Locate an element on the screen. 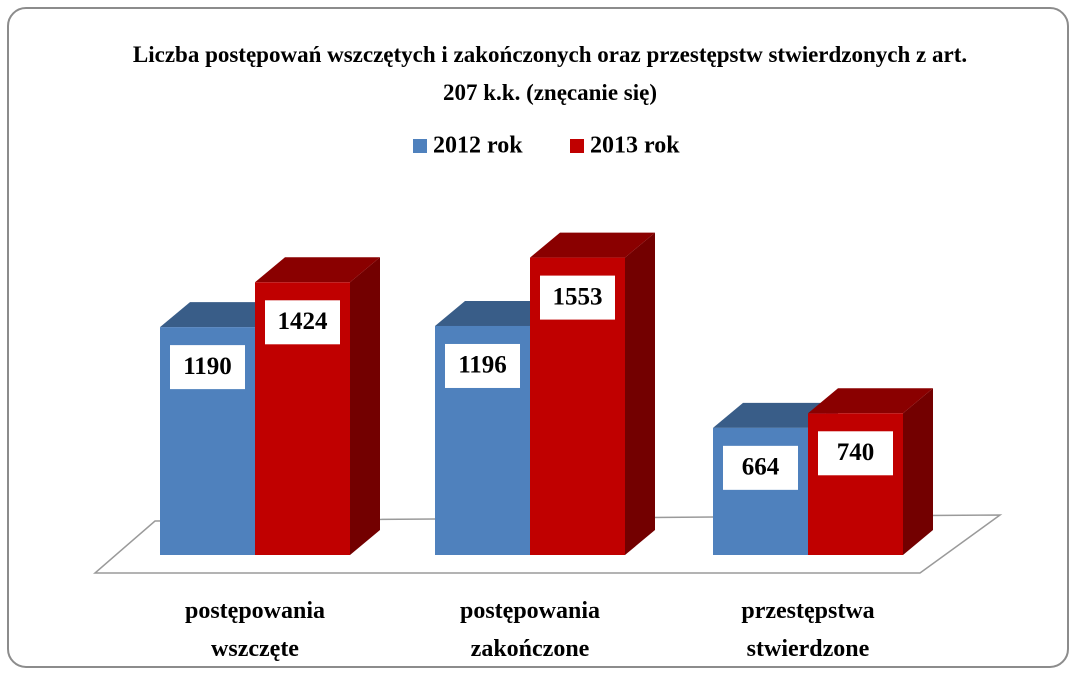 The image size is (1076, 675). data-label: 740 is located at coordinates (856, 452).